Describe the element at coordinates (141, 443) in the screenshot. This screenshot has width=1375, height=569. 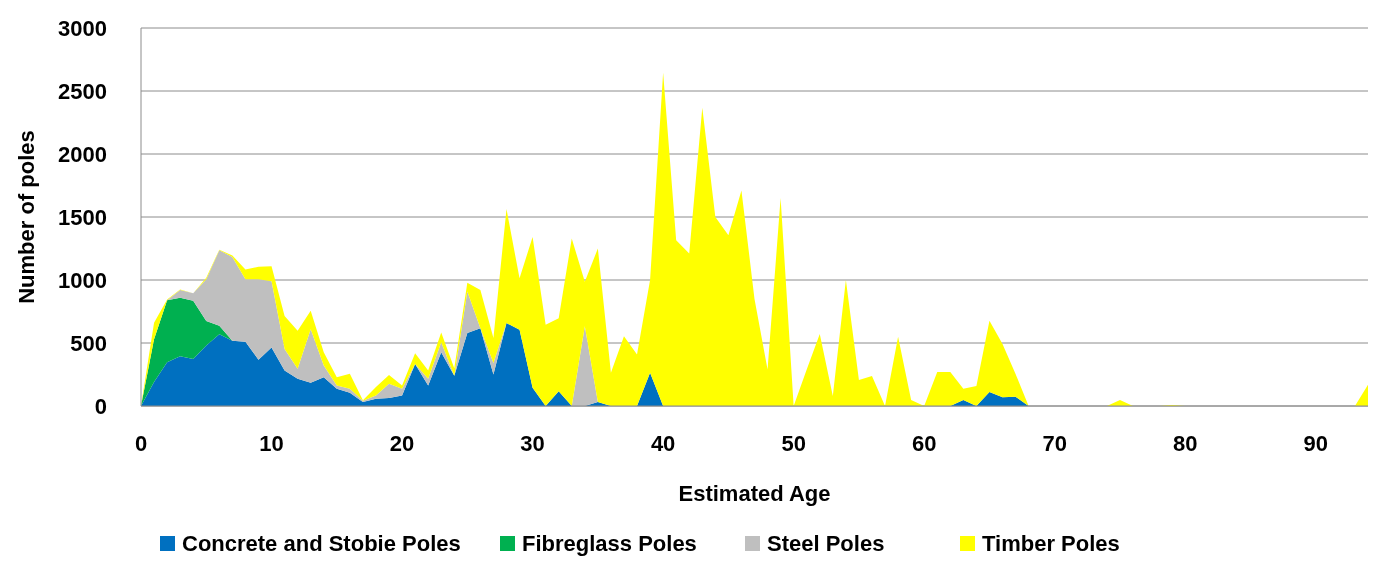
I see `x-tick-label: 0` at that location.